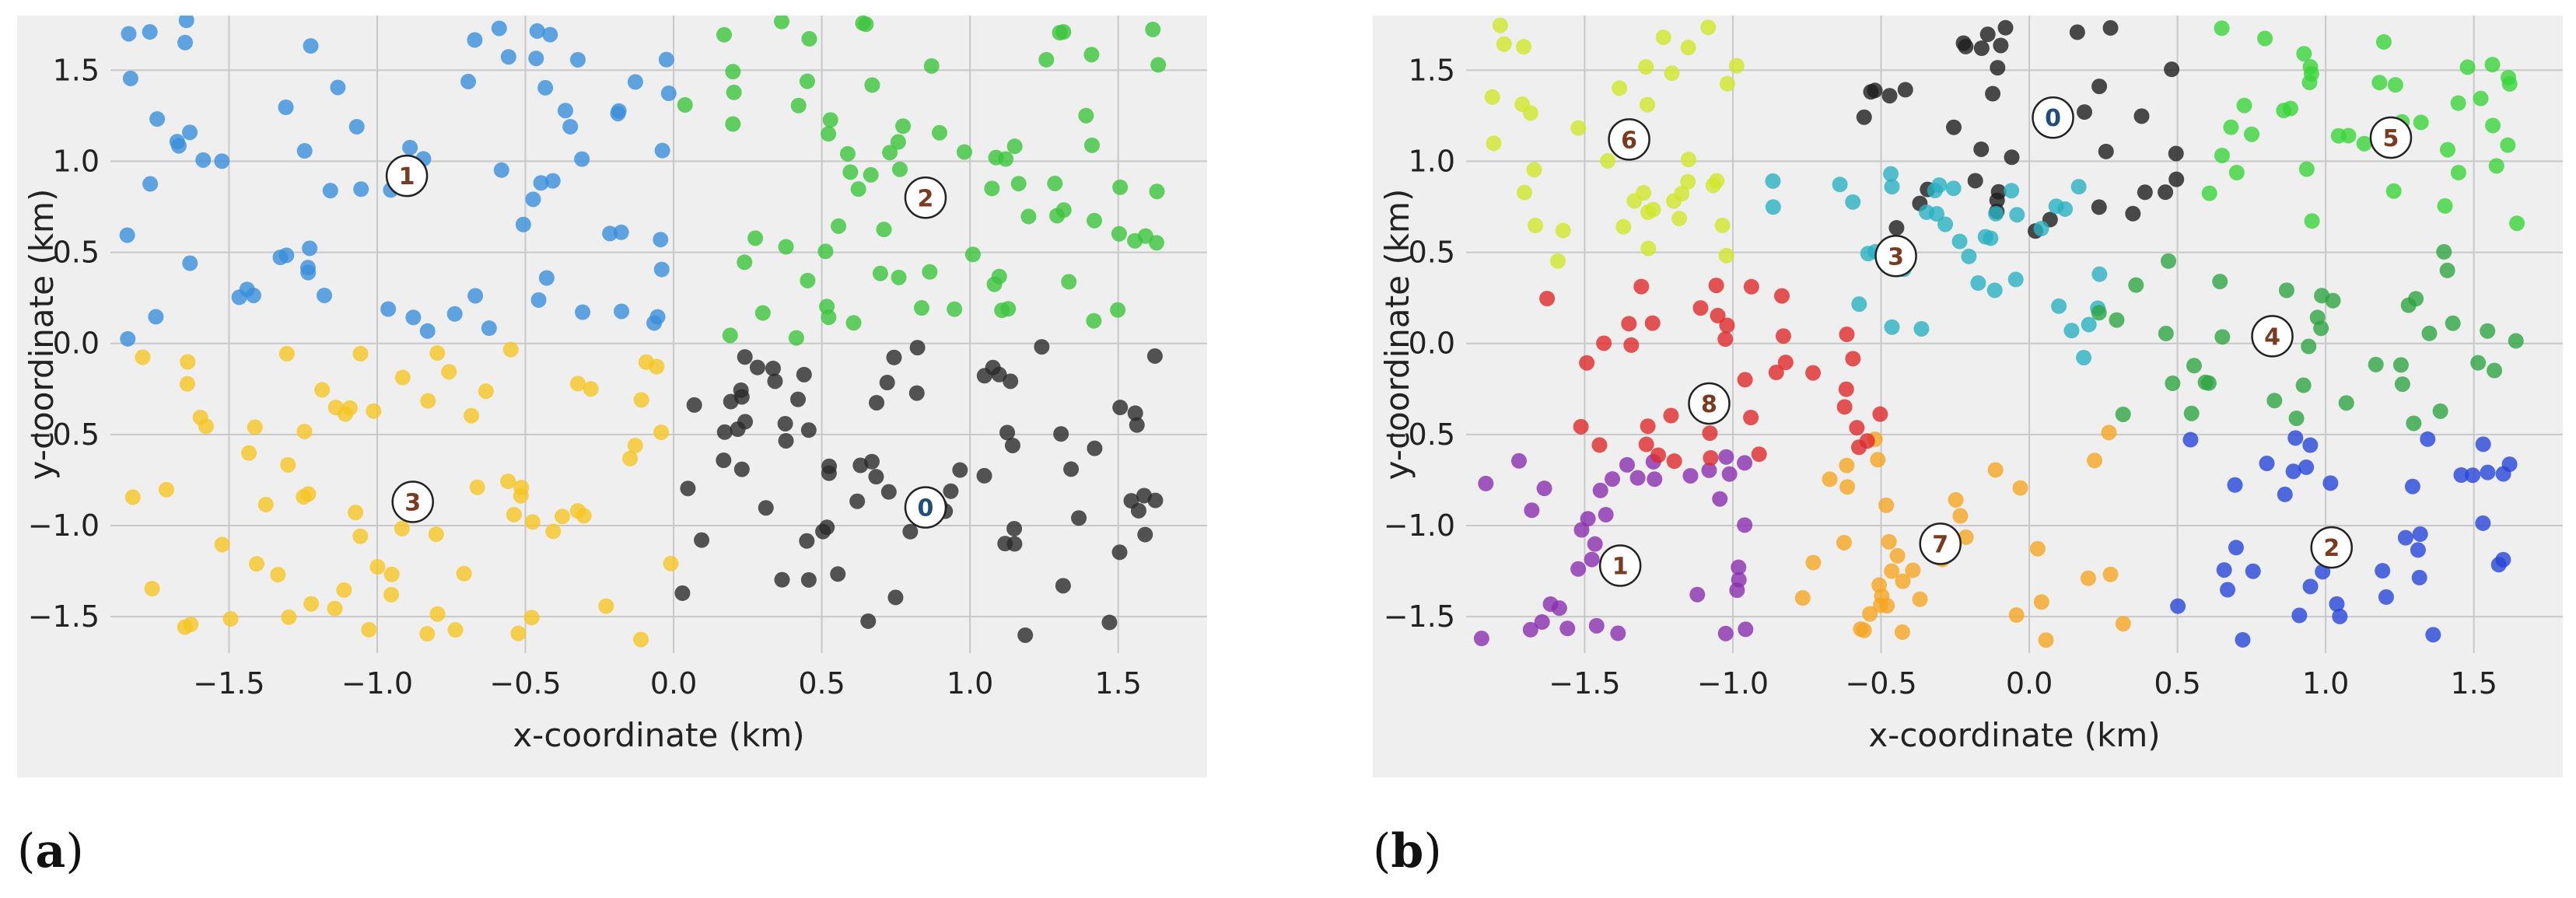  I want to click on centroid-marker, so click(2053, 117).